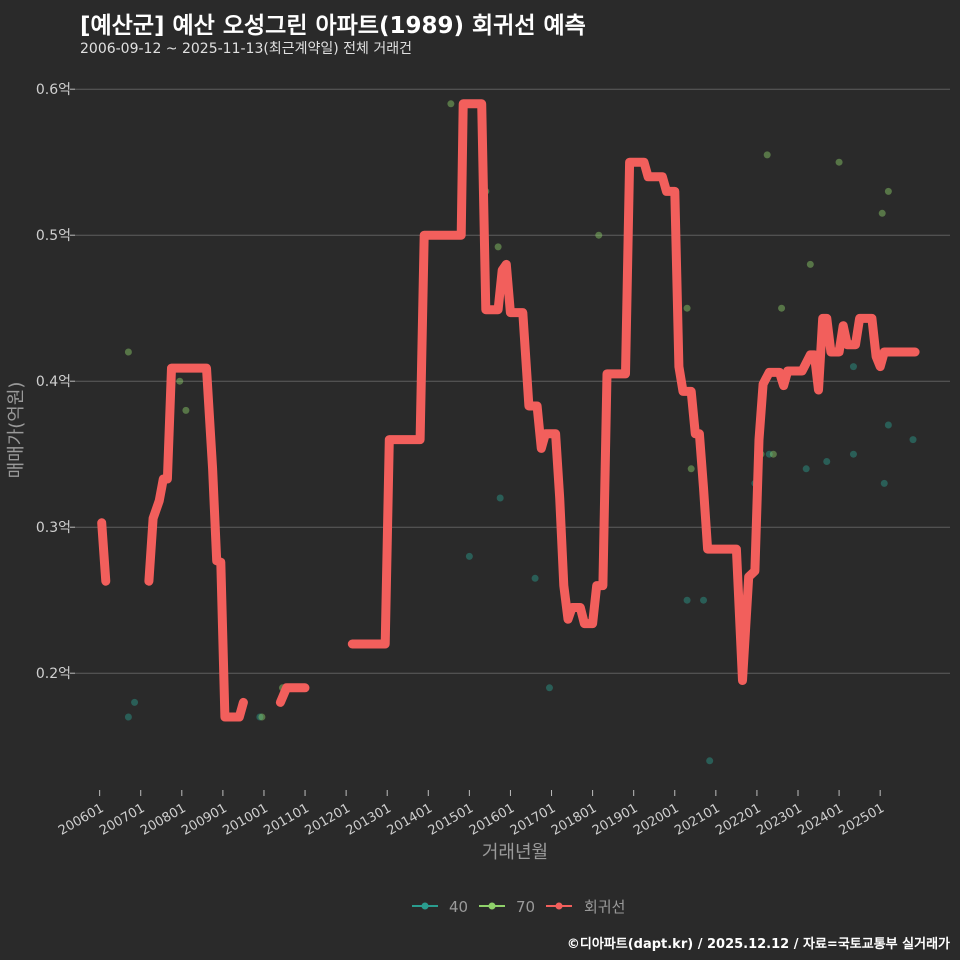  Describe the element at coordinates (515, 852) in the screenshot. I see `x-axis-title: 거래년월` at that location.